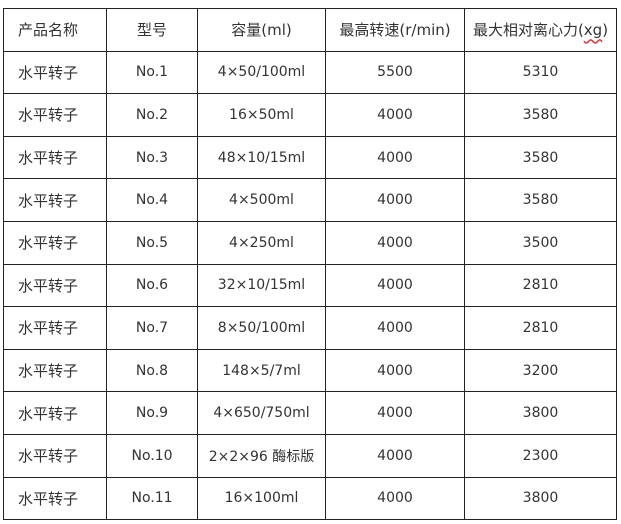  I want to click on table-row: 水平转子 No.5 4×250ml 4000 3500, so click(310, 242).